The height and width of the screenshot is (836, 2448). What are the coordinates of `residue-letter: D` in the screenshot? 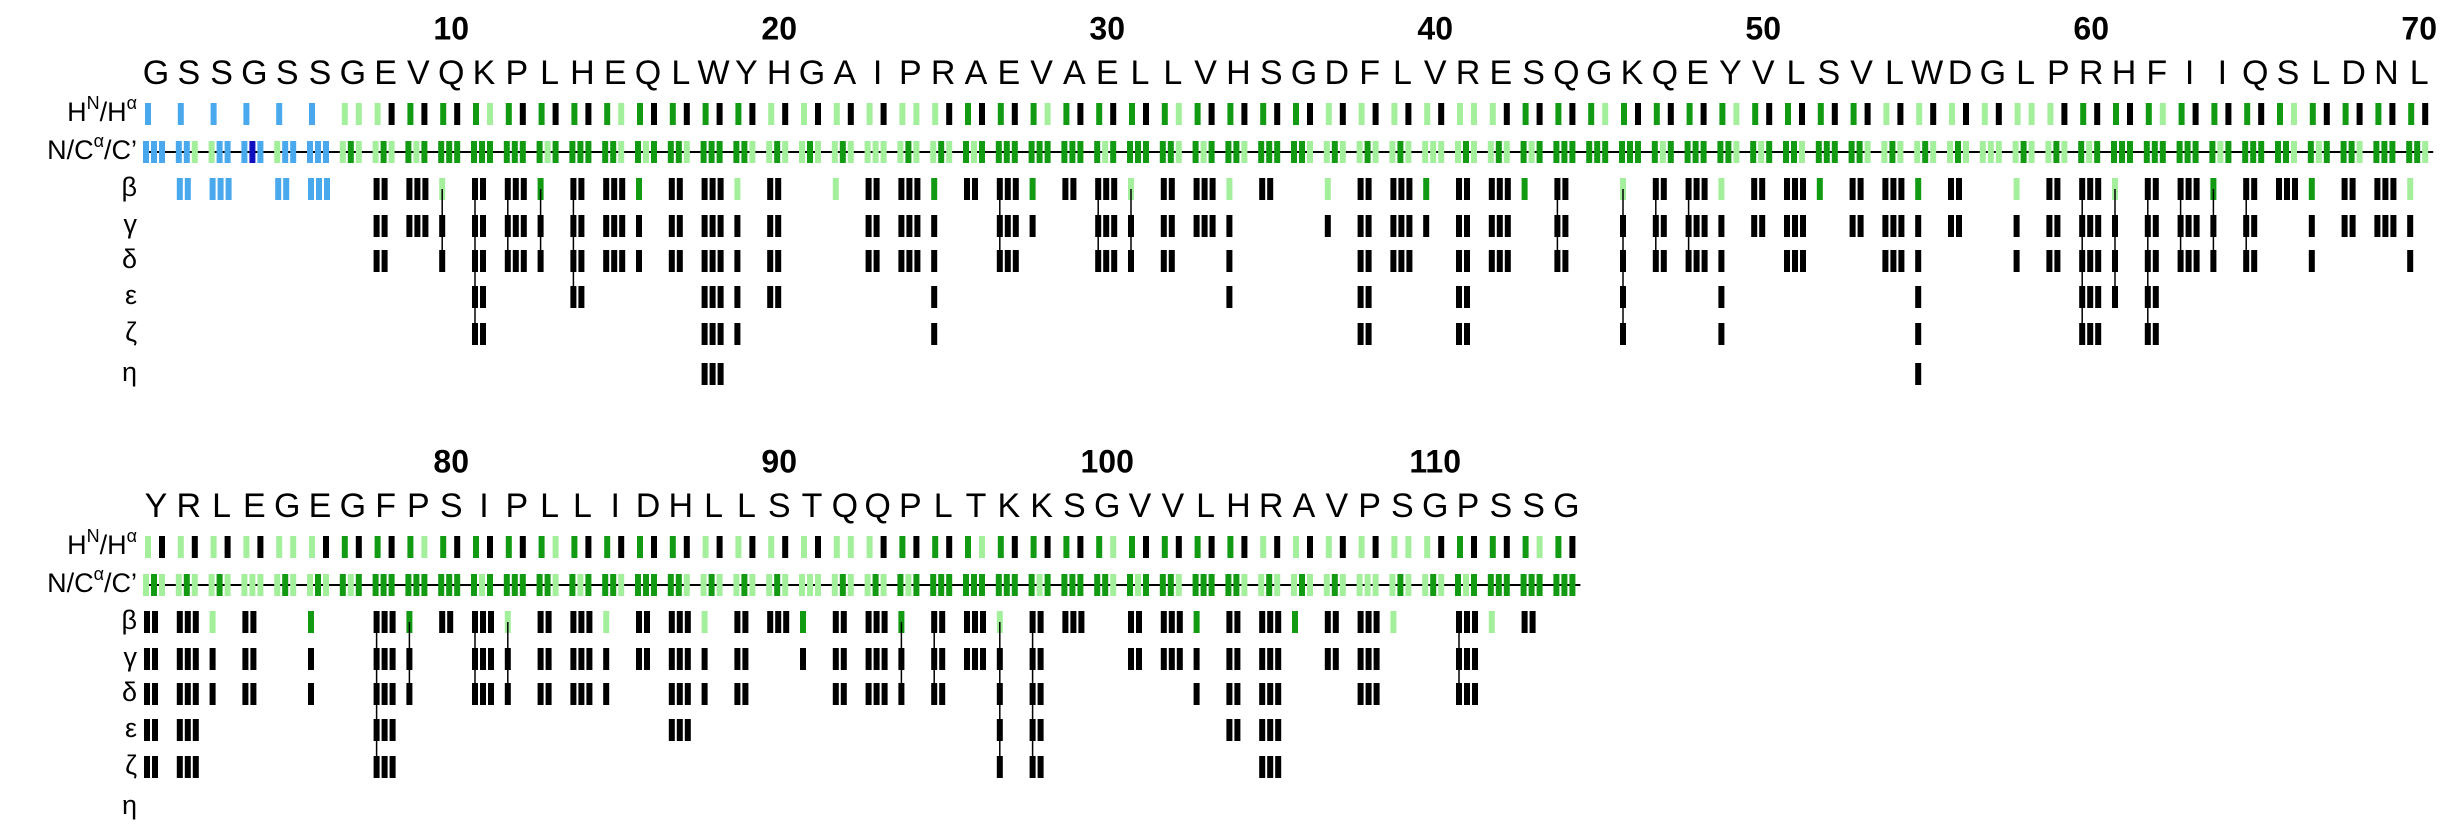 It's located at (1960, 73).